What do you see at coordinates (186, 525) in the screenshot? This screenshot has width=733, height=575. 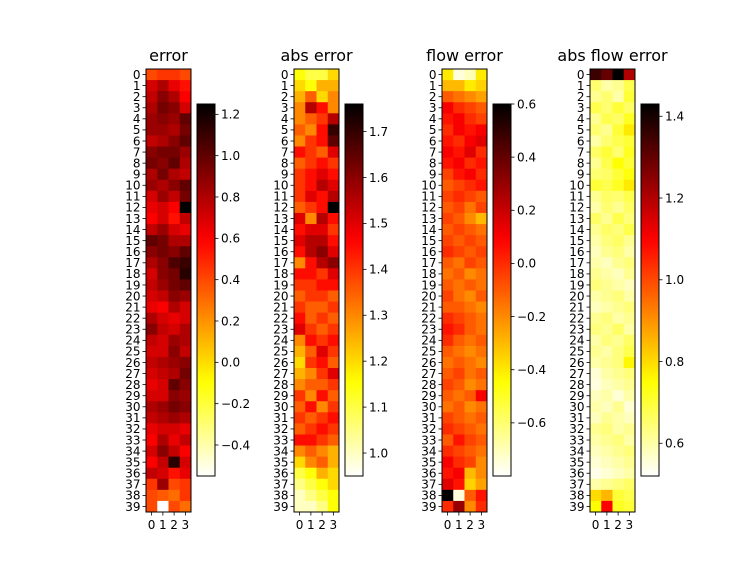 I see `x-tick-label: 3` at bounding box center [186, 525].